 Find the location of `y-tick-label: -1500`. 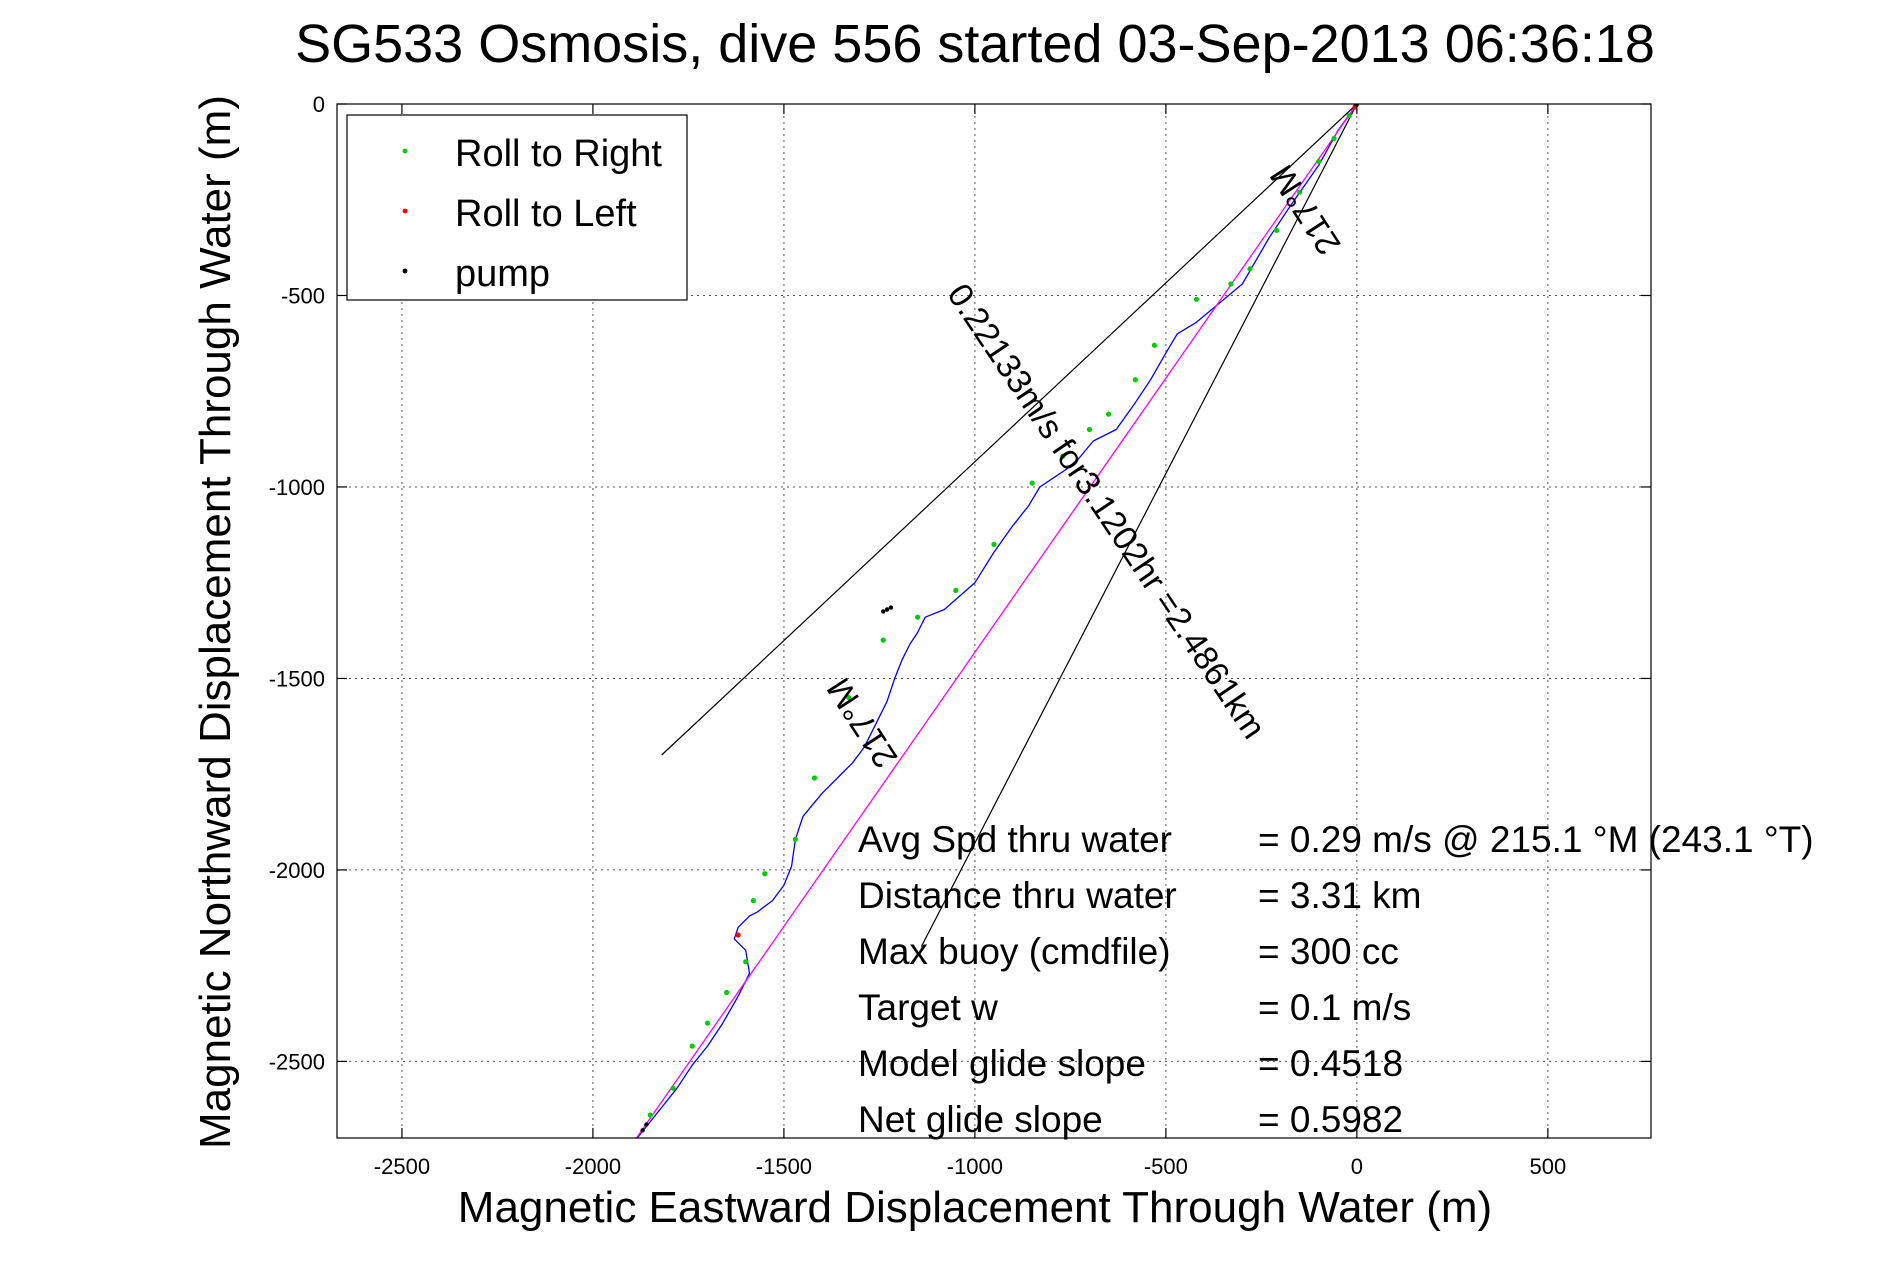

y-tick-label: -1500 is located at coordinates (297, 678).